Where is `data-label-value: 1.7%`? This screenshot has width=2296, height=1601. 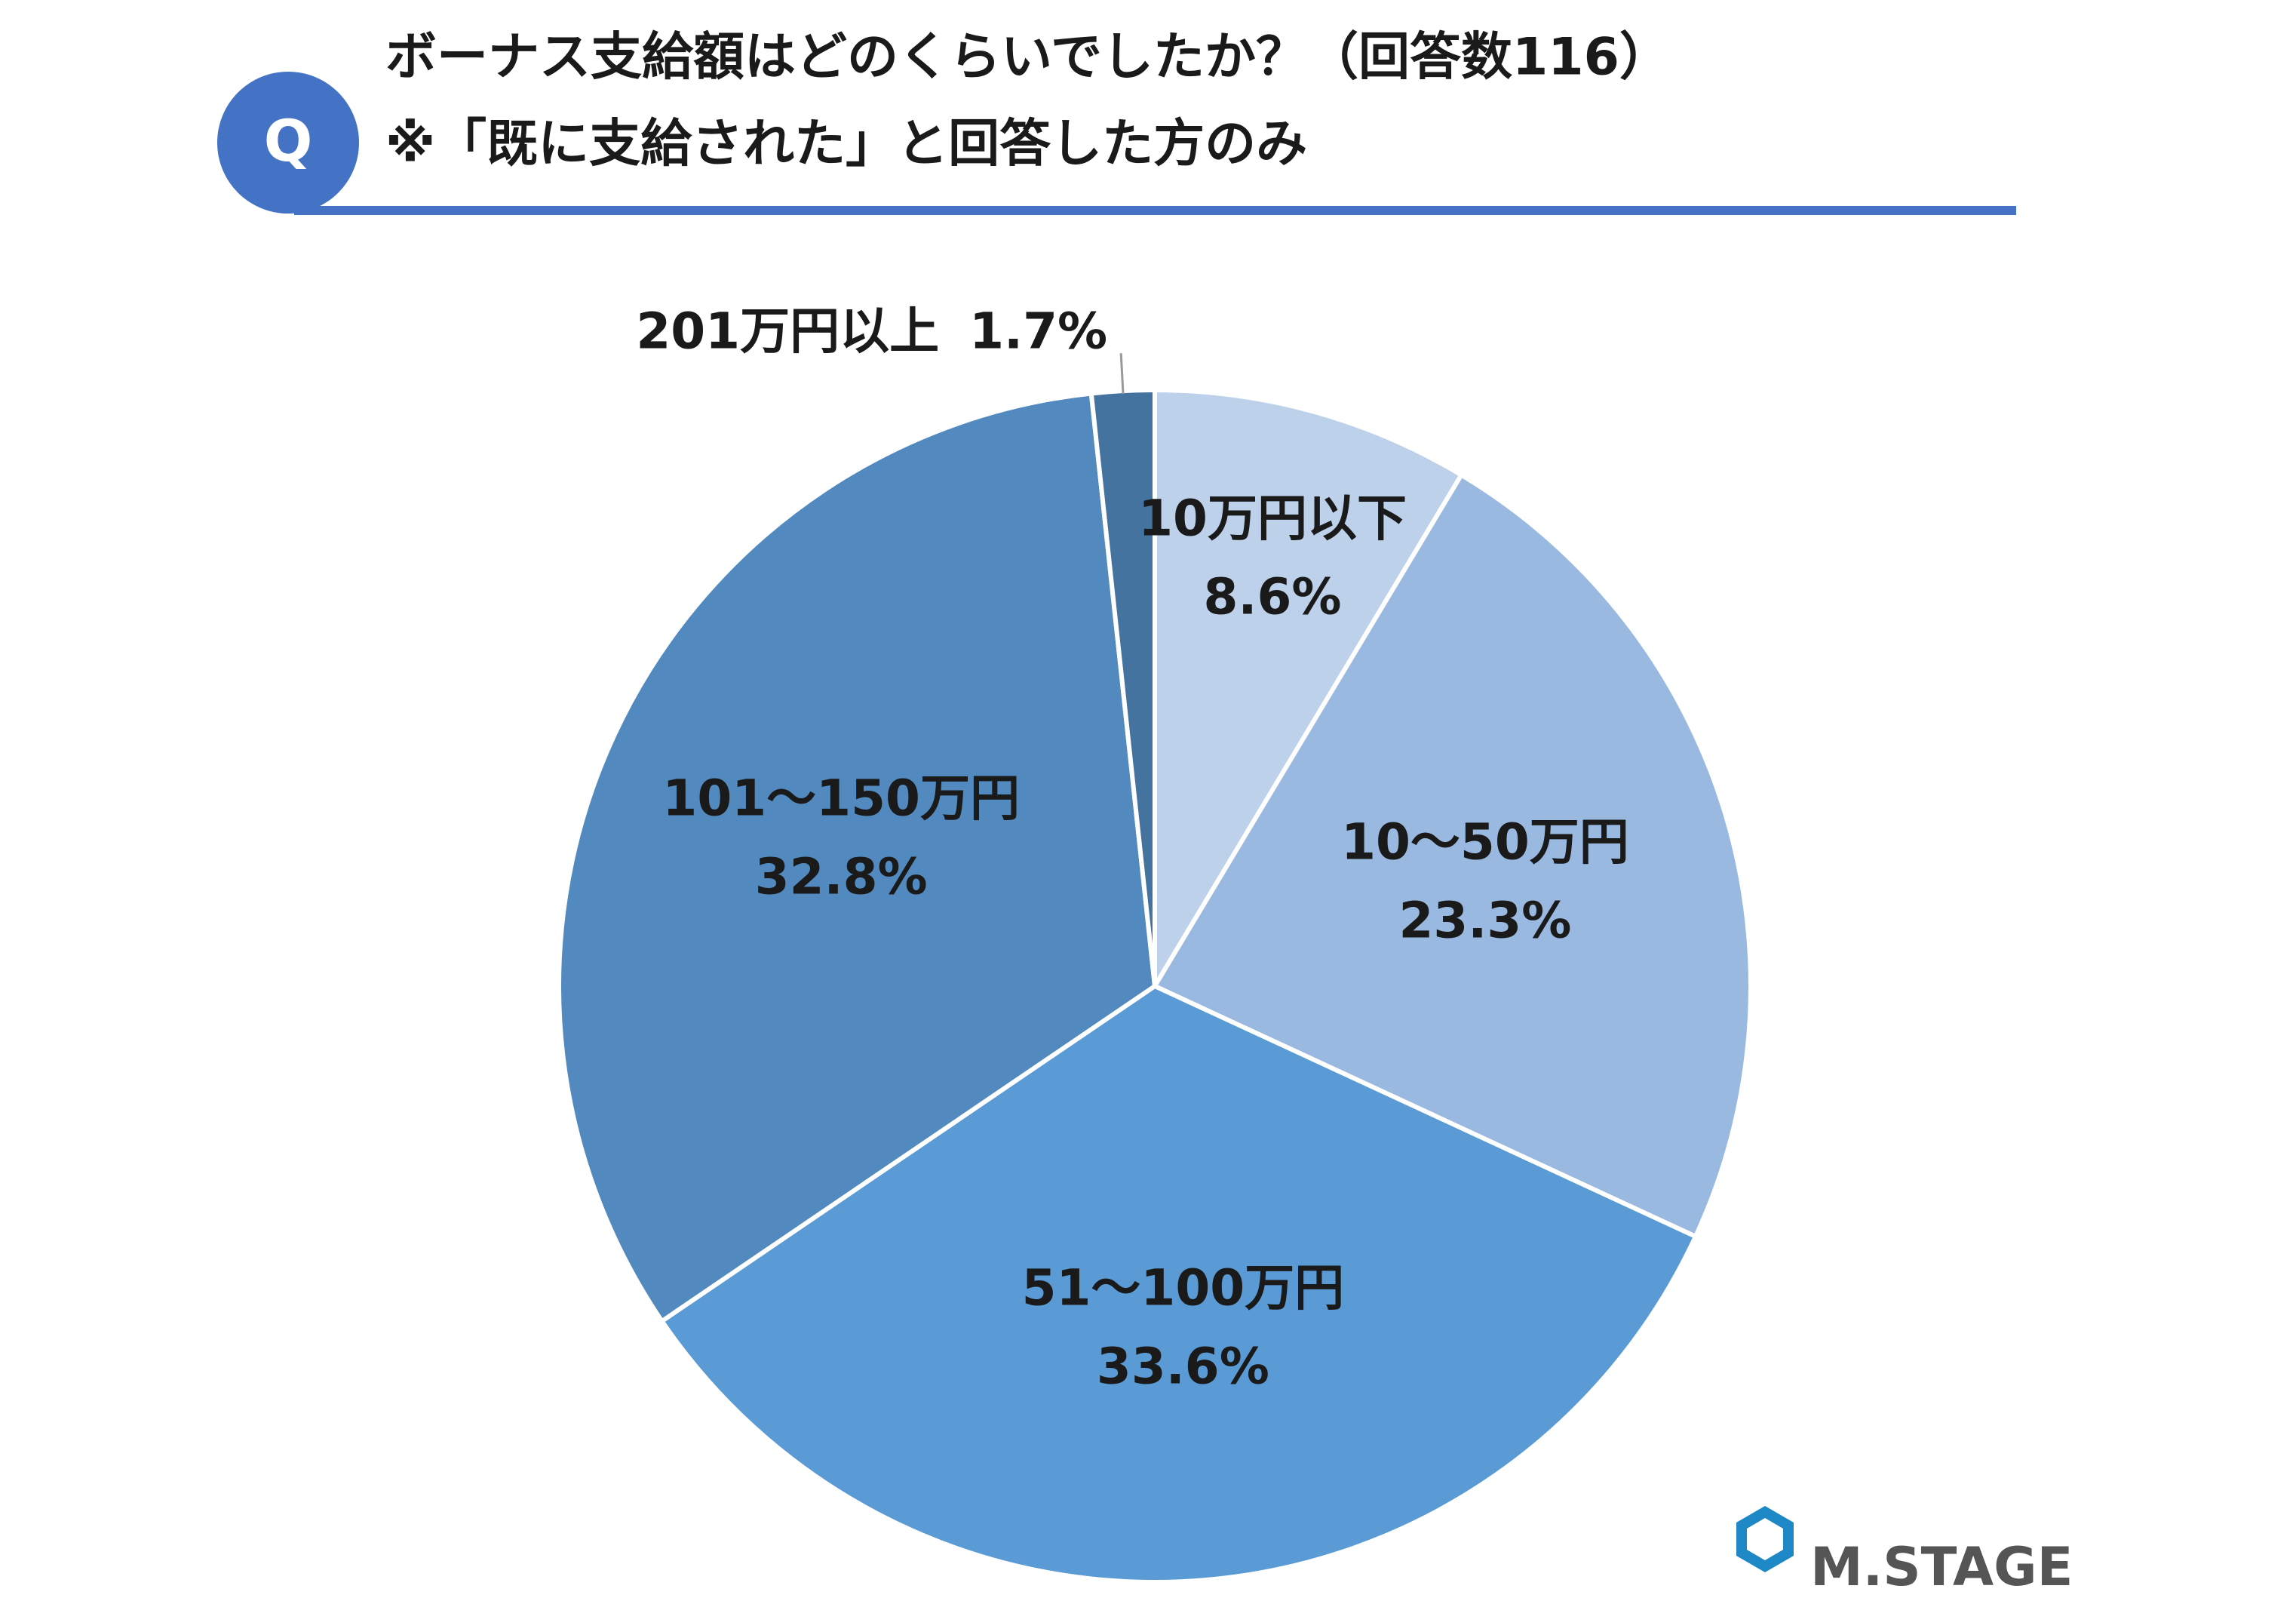 data-label-value: 1.7% is located at coordinates (1038, 331).